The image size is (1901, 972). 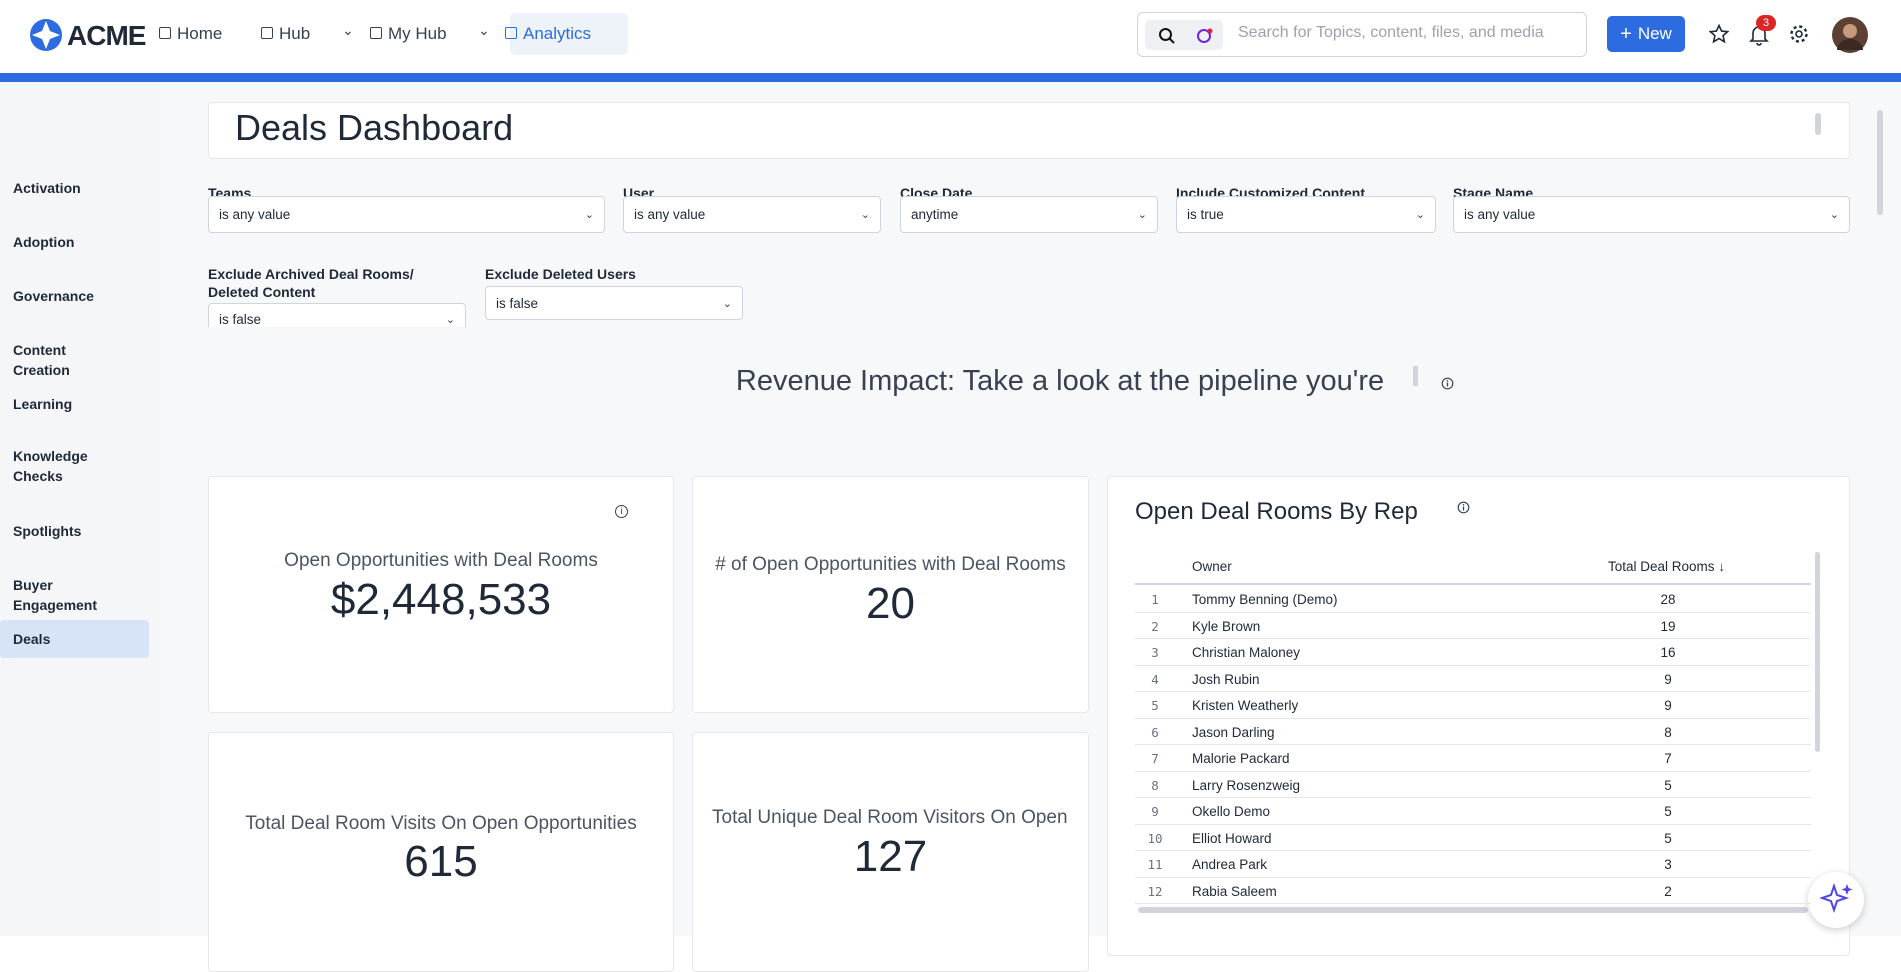 I want to click on deal-rooms-cell: 28, so click(x=1668, y=599).